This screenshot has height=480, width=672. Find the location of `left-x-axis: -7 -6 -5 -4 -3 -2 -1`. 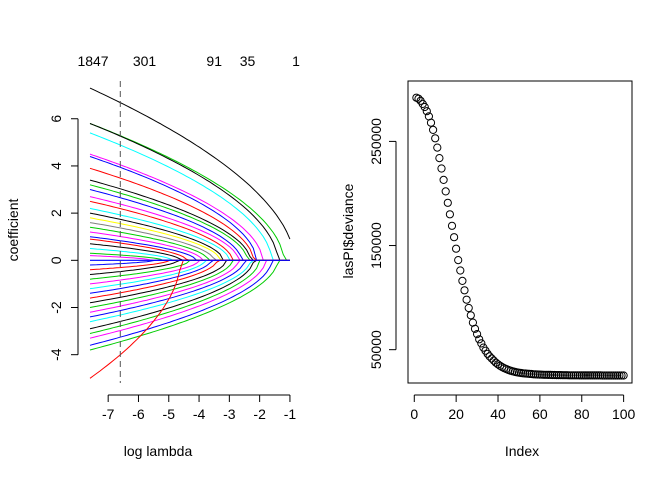

left-x-axis: -7 -6 -5 -4 -3 -2 -1 is located at coordinates (199, 408).